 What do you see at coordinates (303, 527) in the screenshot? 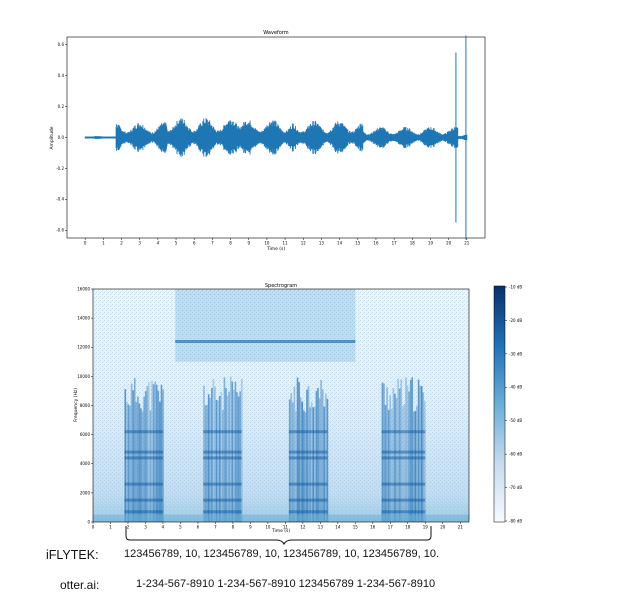
I see `spectrogram-x-tick-label: 12` at bounding box center [303, 527].